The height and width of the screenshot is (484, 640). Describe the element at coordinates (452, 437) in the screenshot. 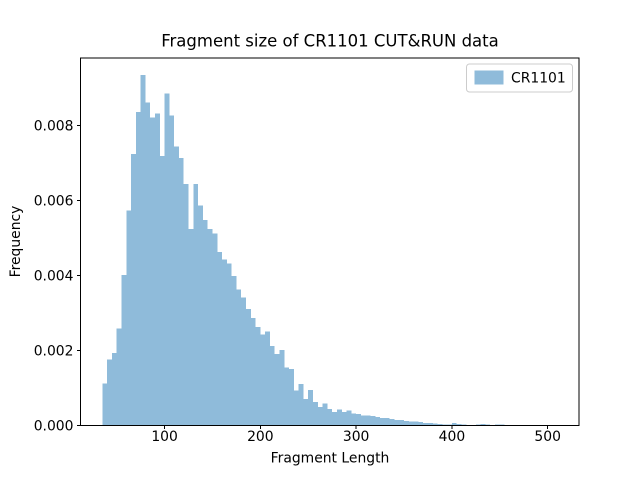

I see `x-tick-label: 400` at that location.